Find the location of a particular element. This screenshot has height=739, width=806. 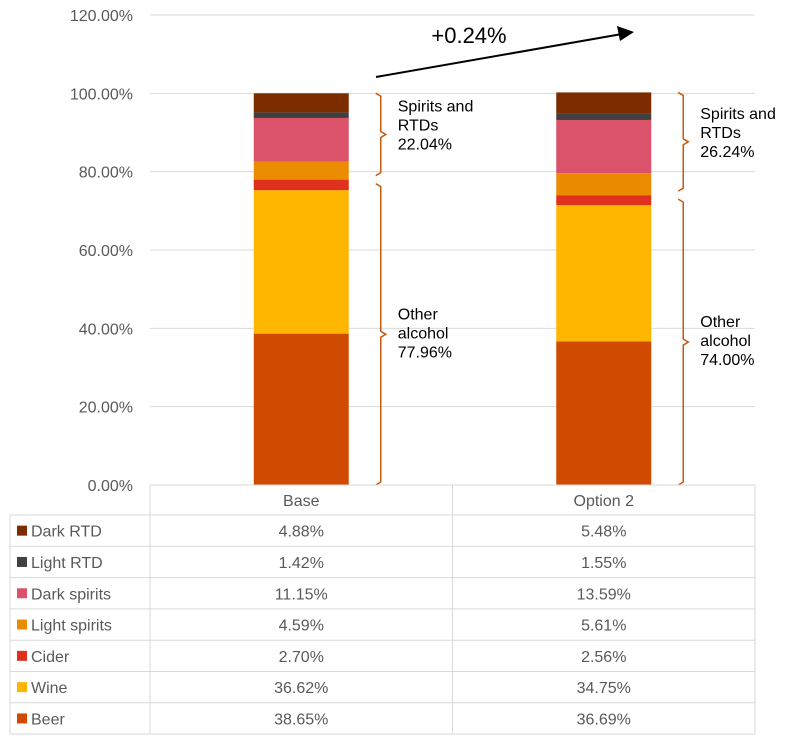

y-tick-label: 60.00% is located at coordinates (106, 251).